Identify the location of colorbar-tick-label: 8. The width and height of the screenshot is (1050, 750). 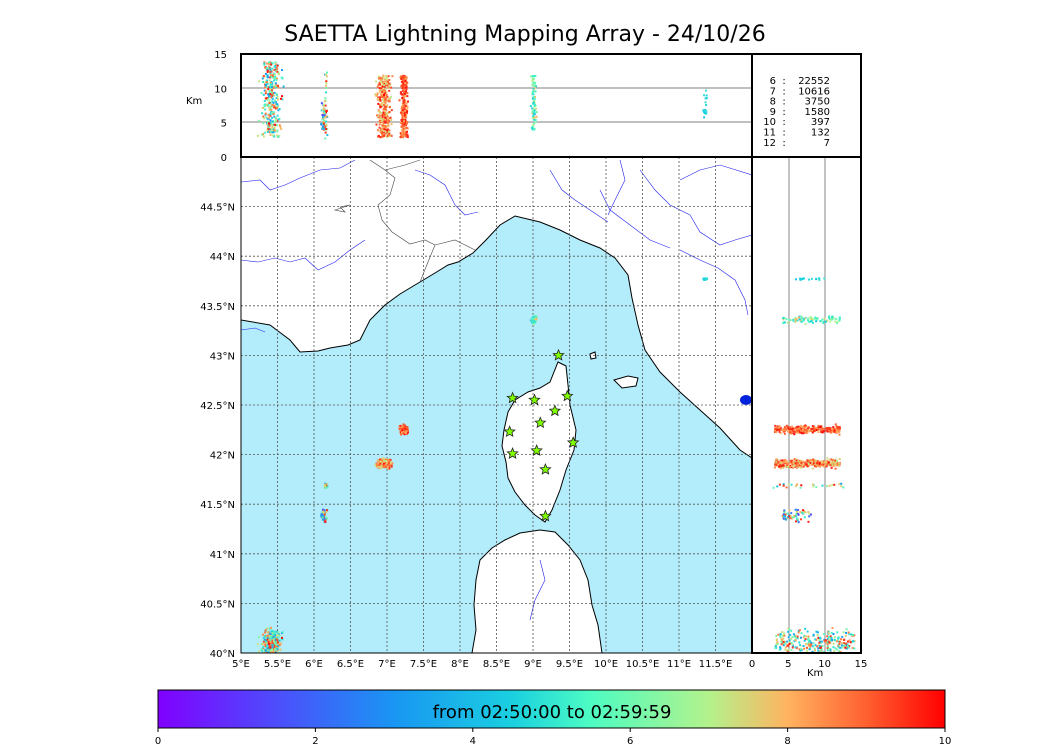
(787, 741).